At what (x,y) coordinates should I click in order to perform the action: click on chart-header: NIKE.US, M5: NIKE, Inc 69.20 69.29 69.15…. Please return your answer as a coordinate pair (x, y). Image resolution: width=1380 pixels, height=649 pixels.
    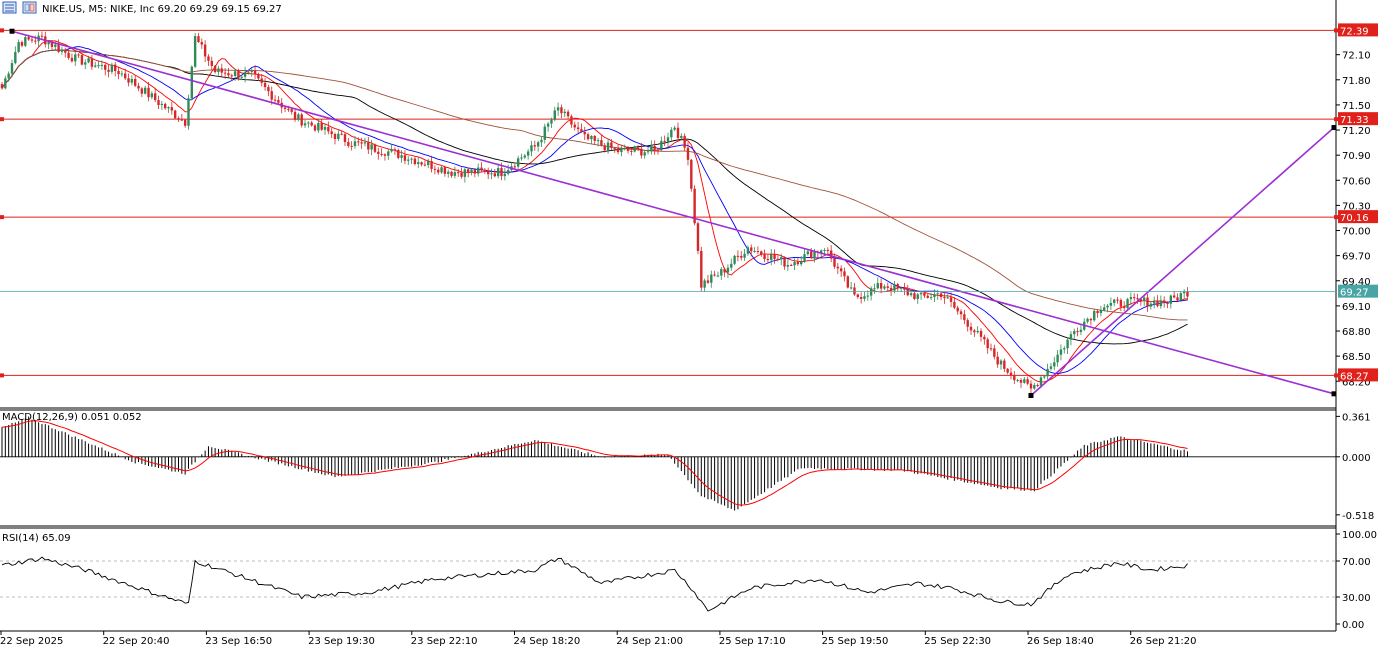
    Looking at the image, I should click on (142, 8).